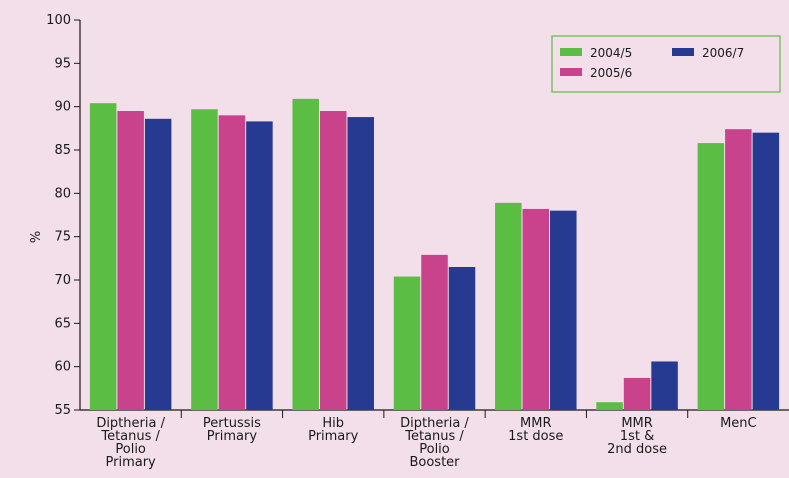 Image resolution: width=789 pixels, height=478 pixels. What do you see at coordinates (434, 462) in the screenshot?
I see `x-tick-label-line: Booster` at bounding box center [434, 462].